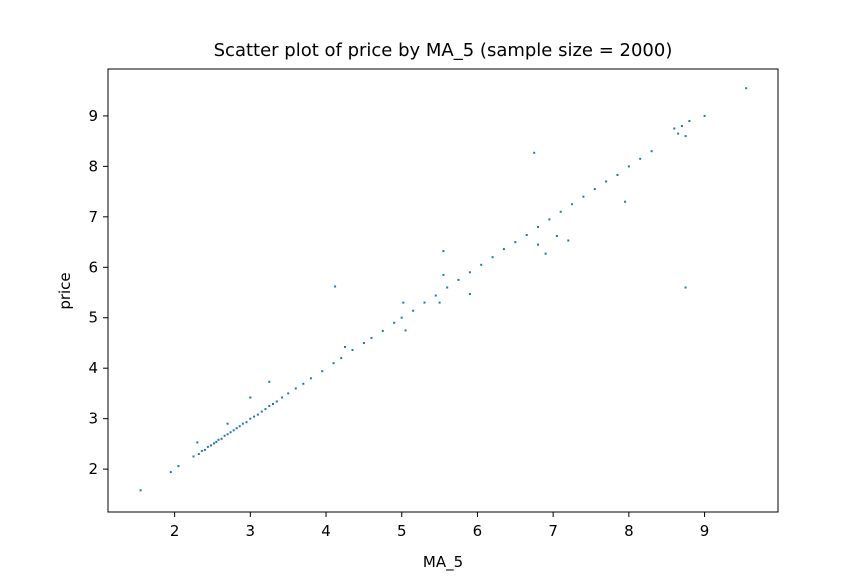 The height and width of the screenshot is (576, 864). I want to click on y-tick-label: 4, so click(93, 368).